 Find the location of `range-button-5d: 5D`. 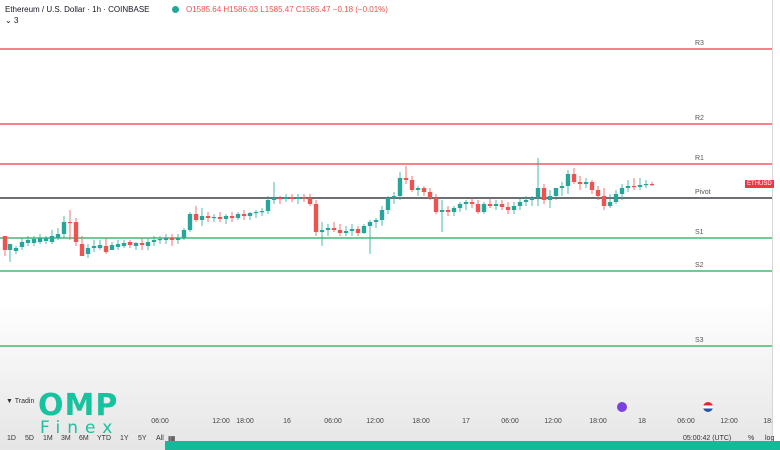

range-button-5d: 5D is located at coordinates (29, 438).